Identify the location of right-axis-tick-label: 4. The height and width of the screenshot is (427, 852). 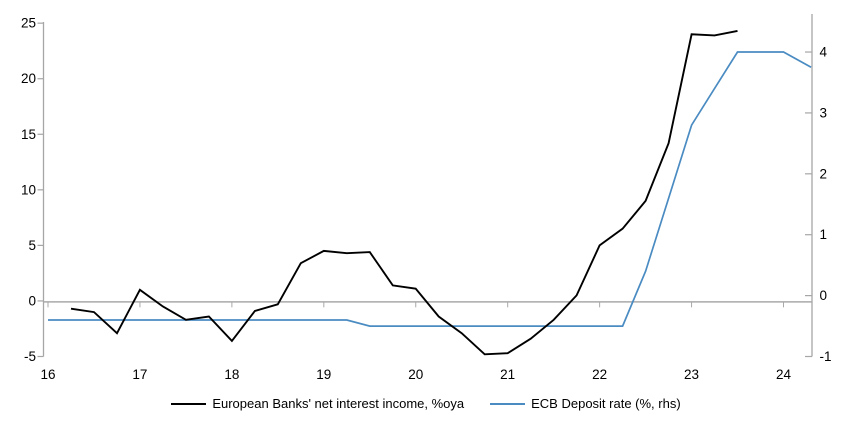
(824, 52).